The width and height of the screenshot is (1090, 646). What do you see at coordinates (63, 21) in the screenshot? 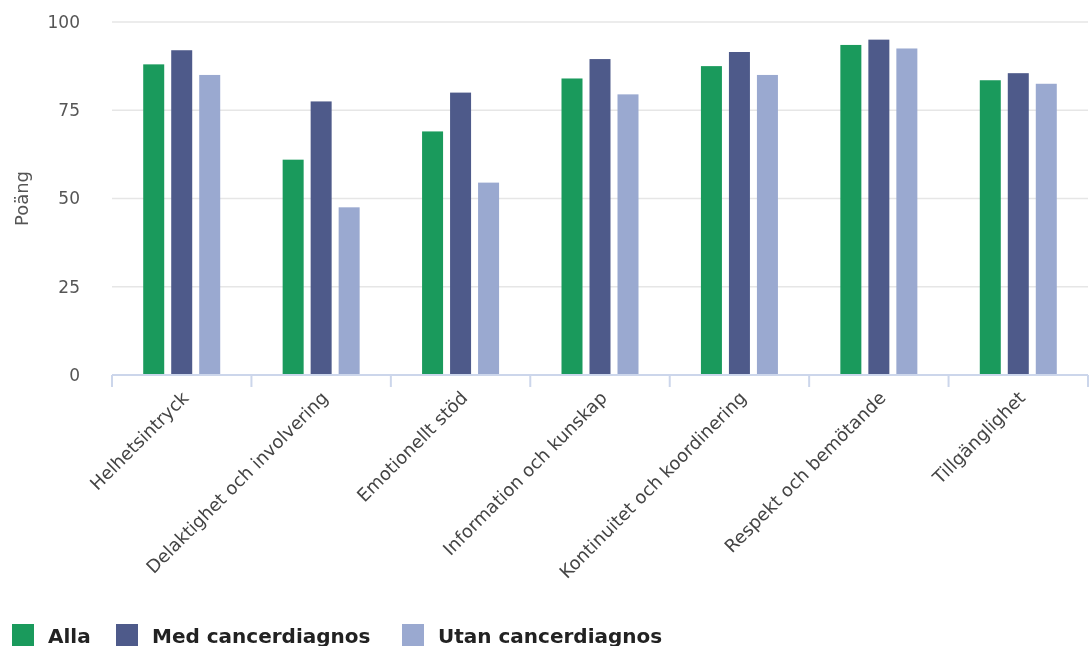
I see `y-tick-label: 100` at bounding box center [63, 21].